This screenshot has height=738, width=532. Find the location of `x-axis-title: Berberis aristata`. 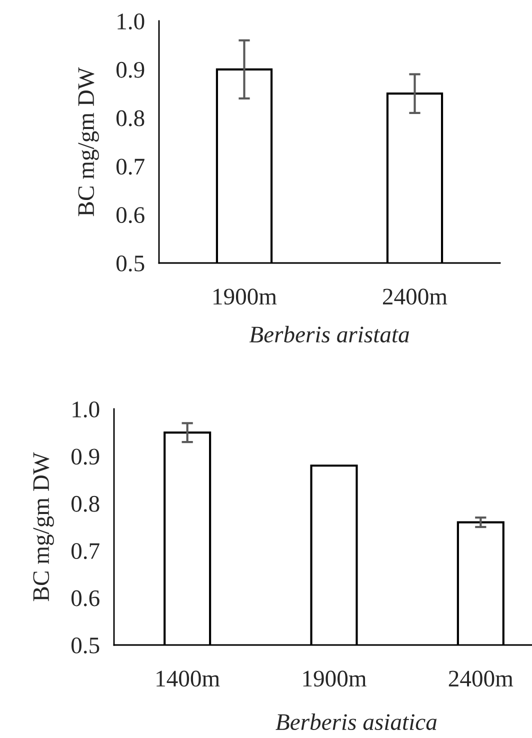

x-axis-title: Berberis aristata is located at coordinates (329, 334).